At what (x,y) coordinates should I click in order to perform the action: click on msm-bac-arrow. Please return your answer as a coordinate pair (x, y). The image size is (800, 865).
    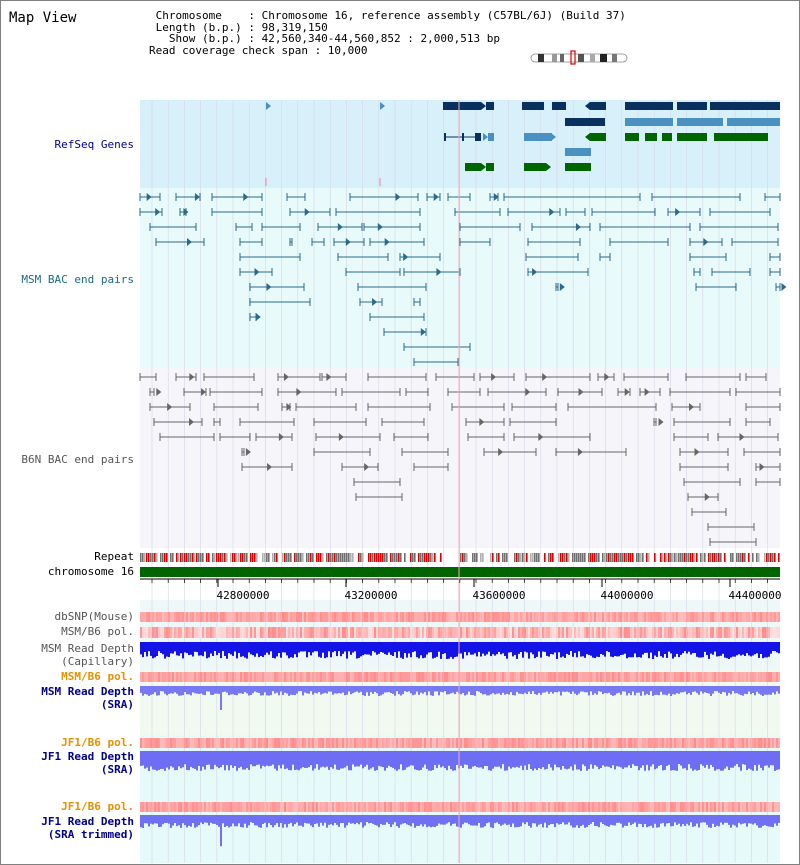
    Looking at the image, I should click on (380, 227).